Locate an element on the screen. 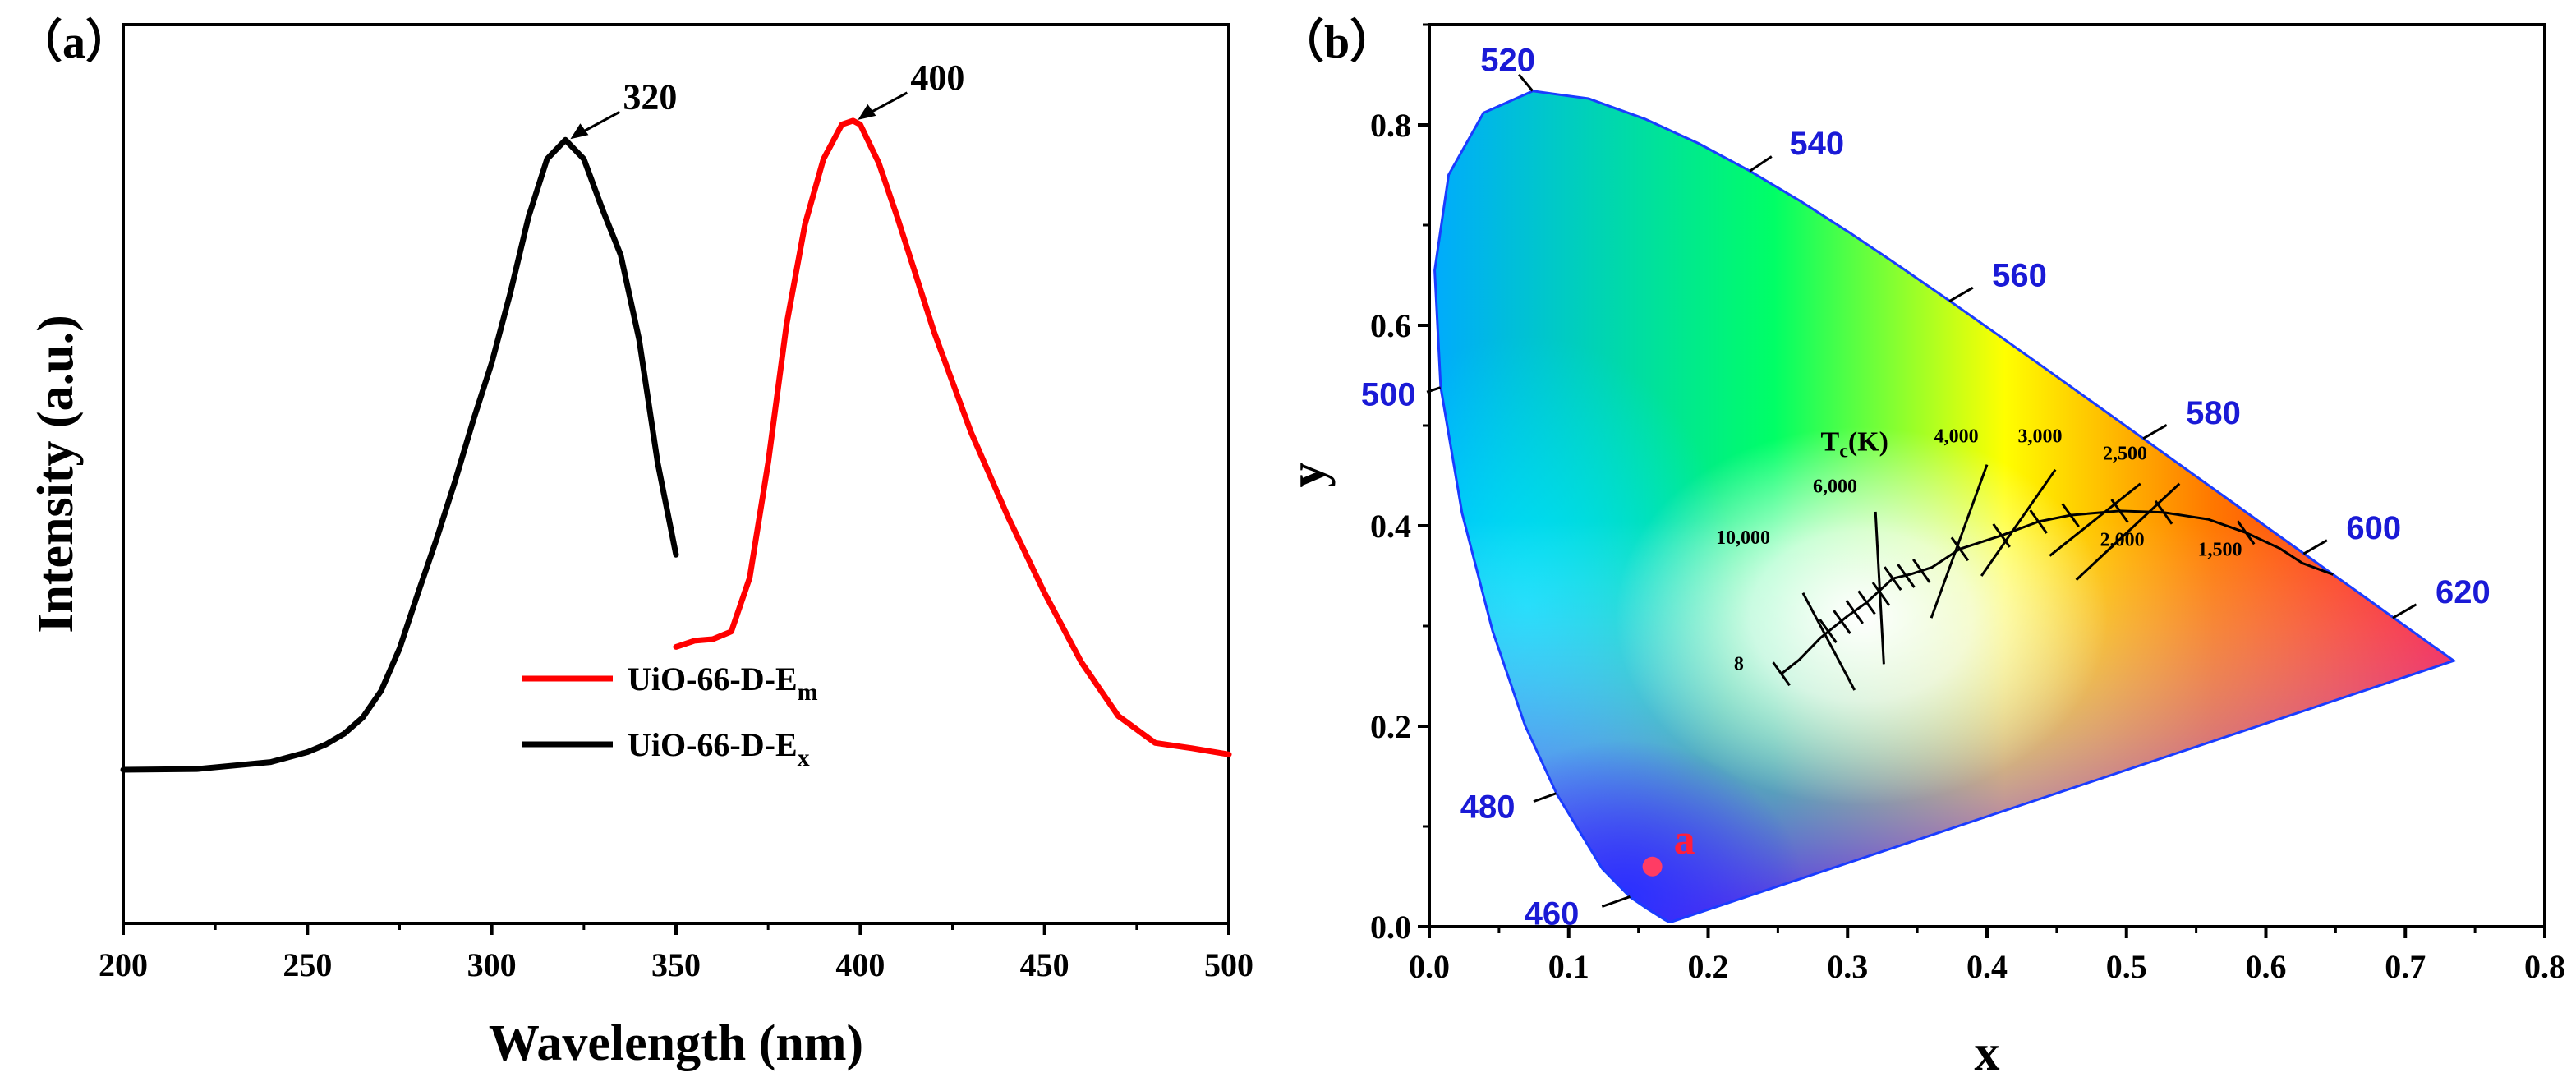  x-tick-label: 0.5 is located at coordinates (2126, 966).